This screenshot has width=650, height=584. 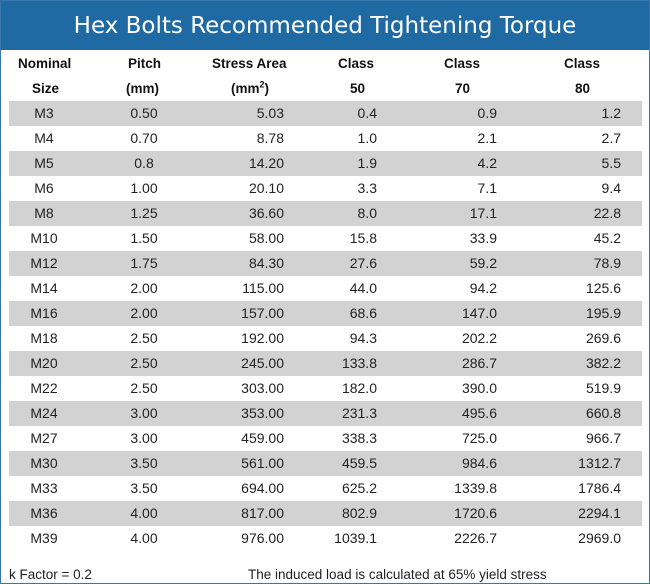 What do you see at coordinates (44, 288) in the screenshot?
I see `cell-size: M14` at bounding box center [44, 288].